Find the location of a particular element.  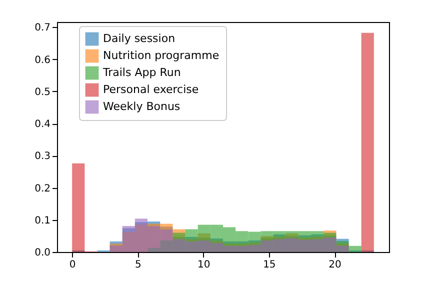

x-tick-label: 10 is located at coordinates (203, 265).